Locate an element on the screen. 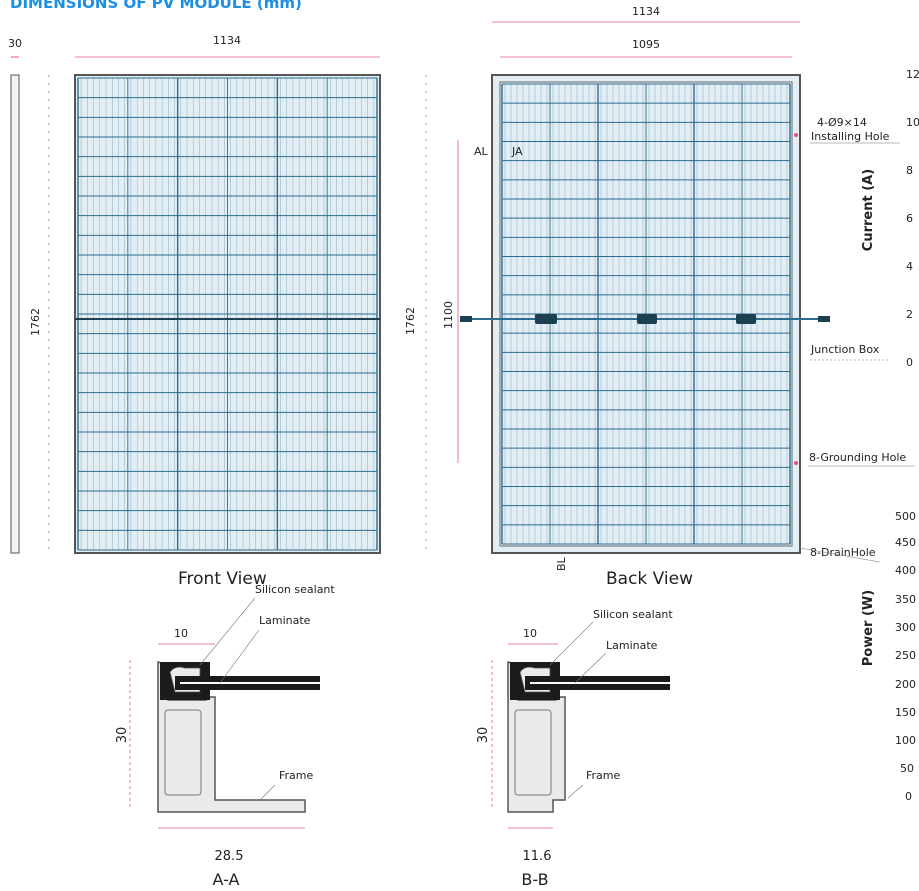  section-a-left-mark: AL is located at coordinates (481, 151).